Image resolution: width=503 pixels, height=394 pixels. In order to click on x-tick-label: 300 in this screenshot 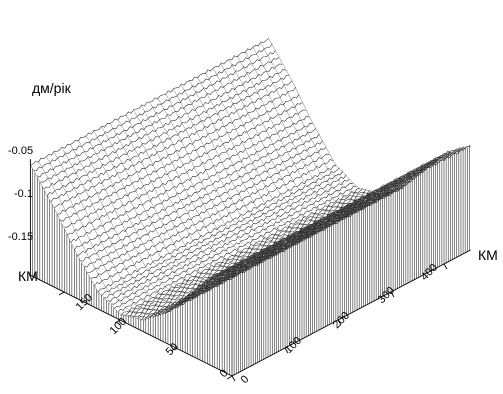, I will do `click(386, 295)`.